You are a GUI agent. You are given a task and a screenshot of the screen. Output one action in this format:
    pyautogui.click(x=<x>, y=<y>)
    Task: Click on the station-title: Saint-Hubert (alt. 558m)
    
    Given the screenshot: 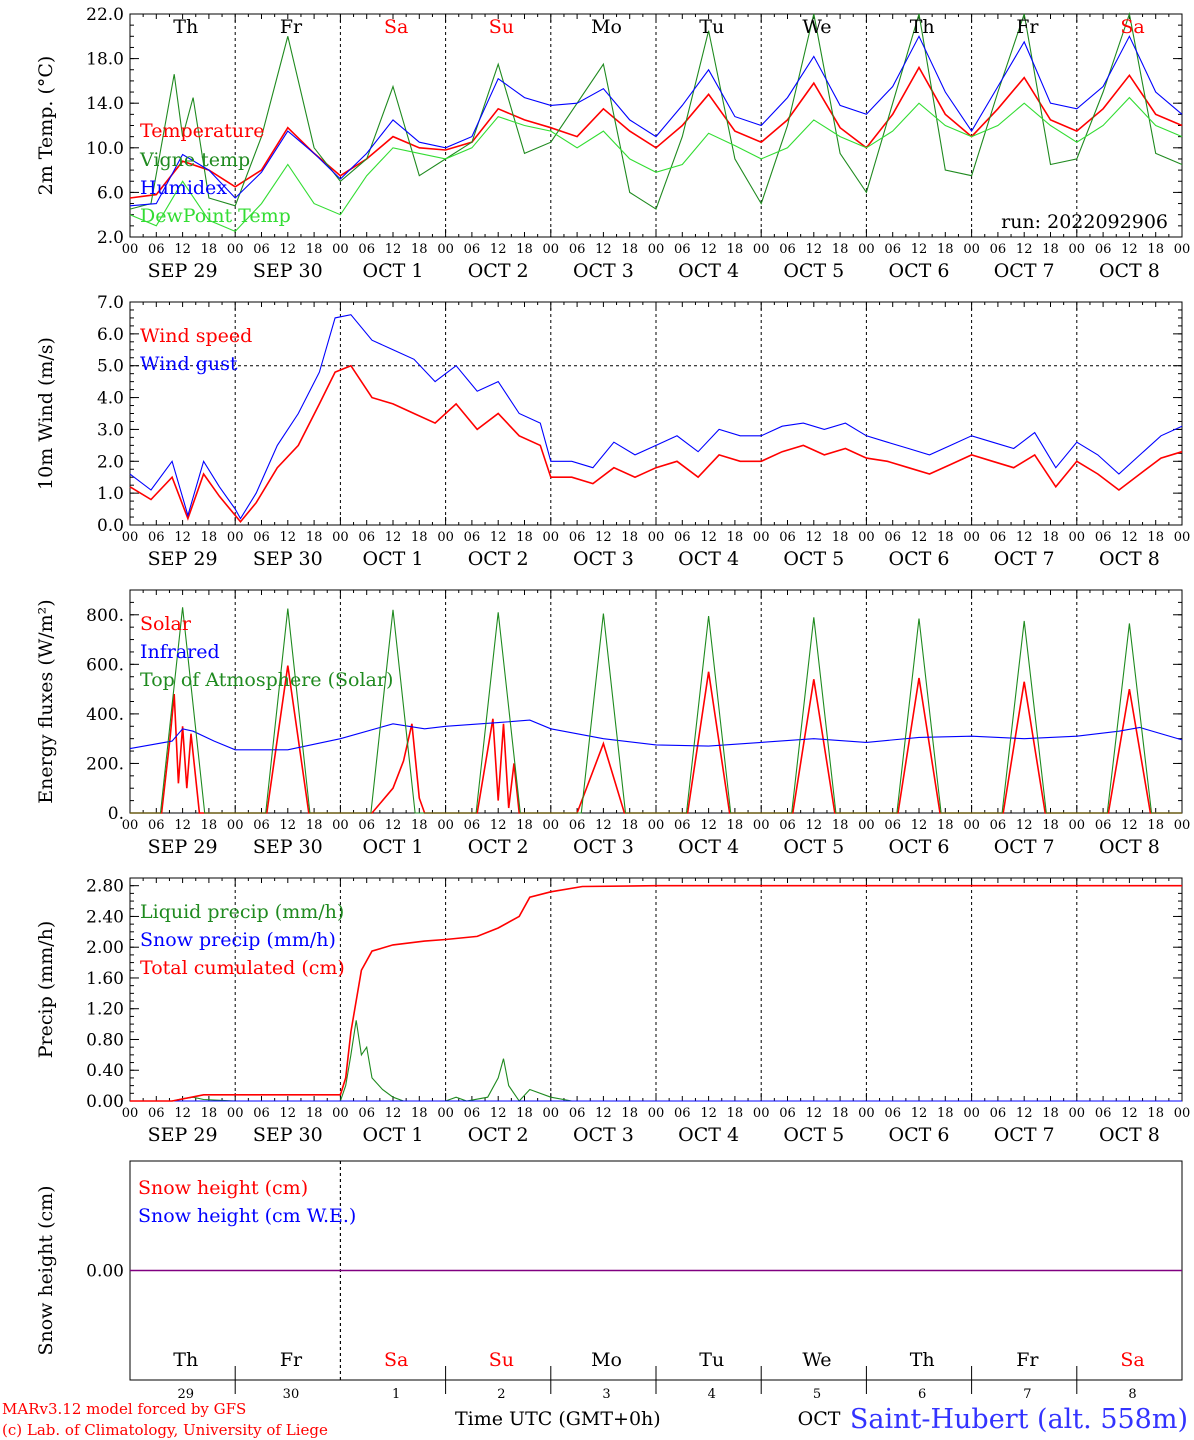 What is the action you would take?
    pyautogui.click(x=1019, y=1419)
    